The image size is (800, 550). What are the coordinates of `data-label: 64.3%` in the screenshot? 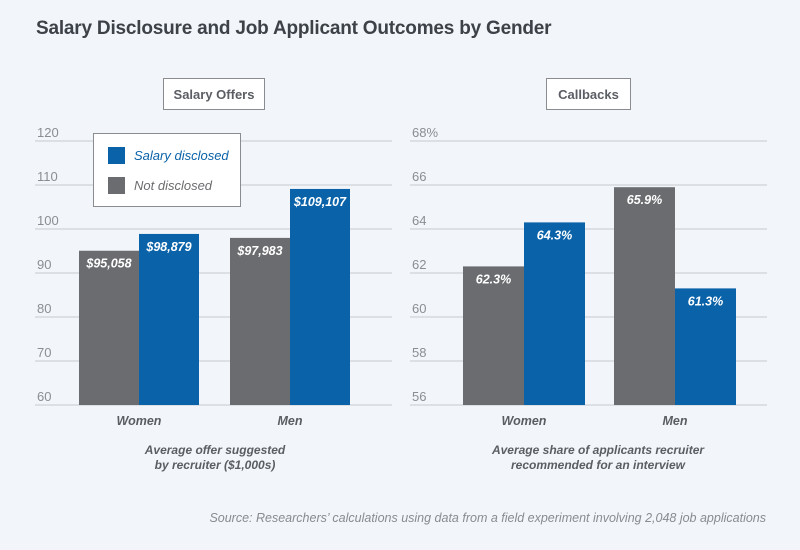 It's located at (554, 235).